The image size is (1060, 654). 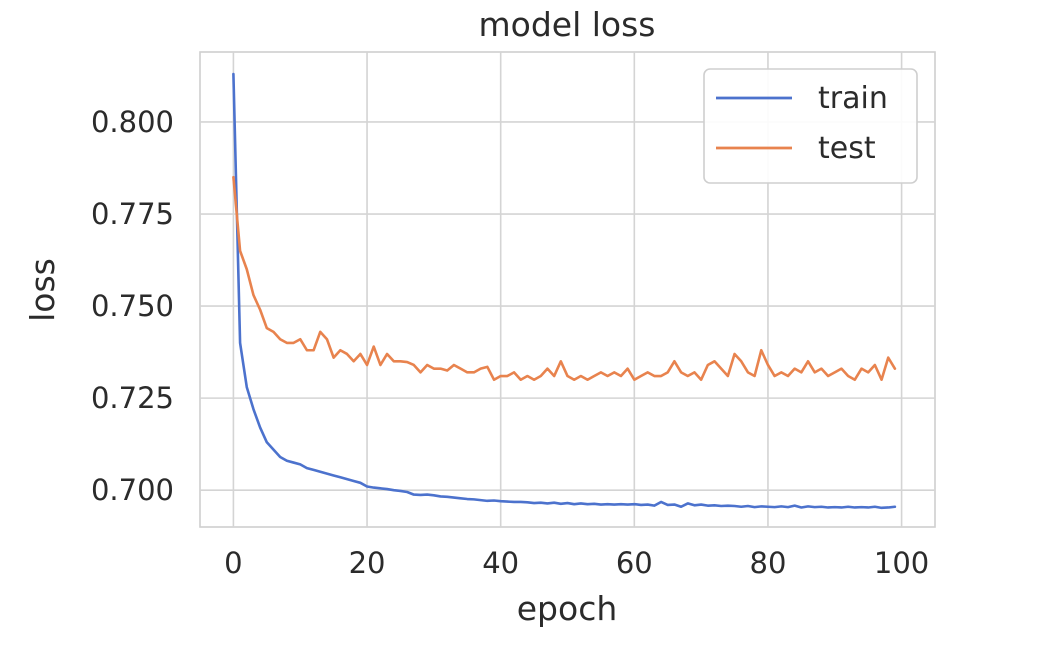 What do you see at coordinates (567, 24) in the screenshot?
I see `chart-title: model loss` at bounding box center [567, 24].